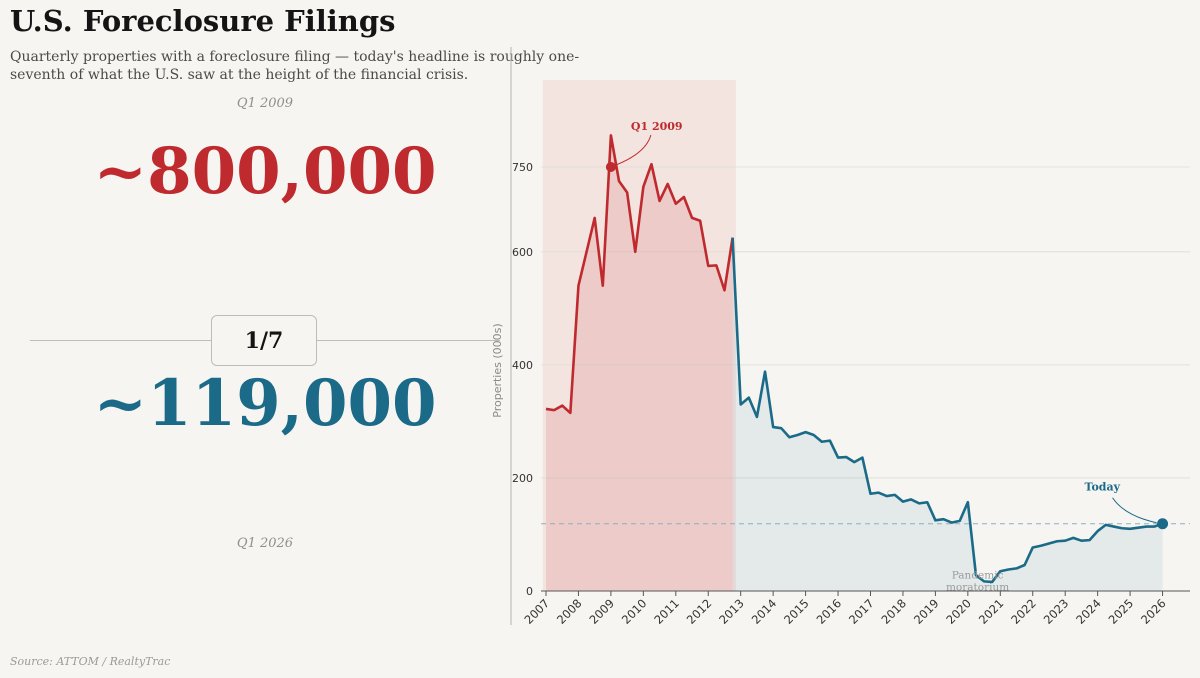 Image resolution: width=1200 pixels, height=678 pixels. What do you see at coordinates (699, 611) in the screenshot?
I see `x-tick-label: 2012` at bounding box center [699, 611].